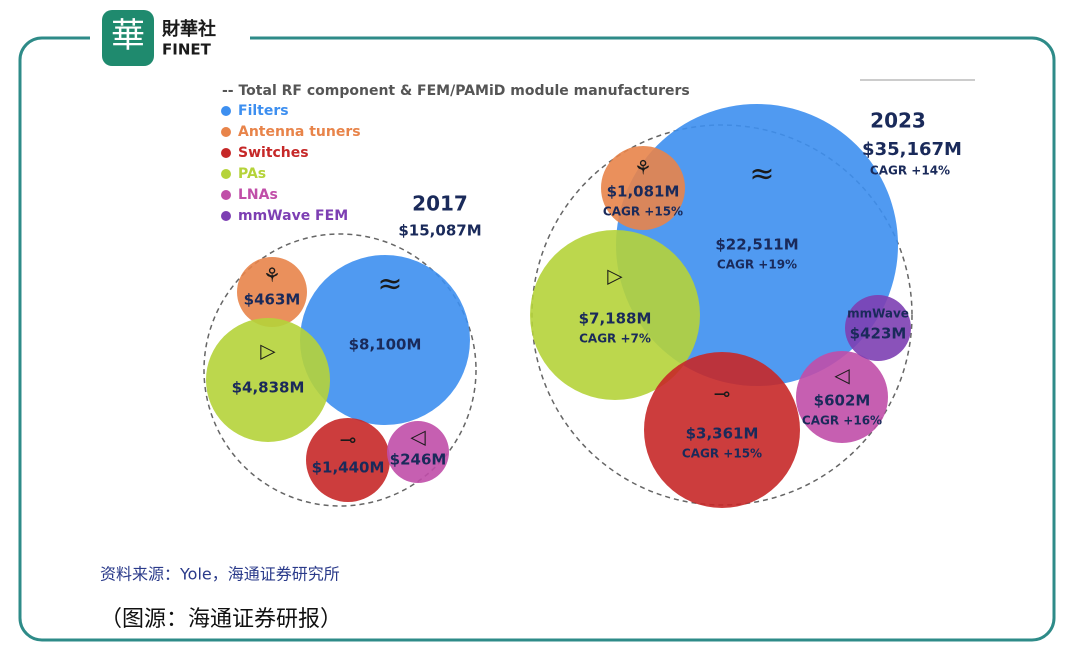 The width and height of the screenshot is (1076, 663). Describe the element at coordinates (757, 265) in the screenshot. I see `cagr-label: CAGR +19%` at that location.